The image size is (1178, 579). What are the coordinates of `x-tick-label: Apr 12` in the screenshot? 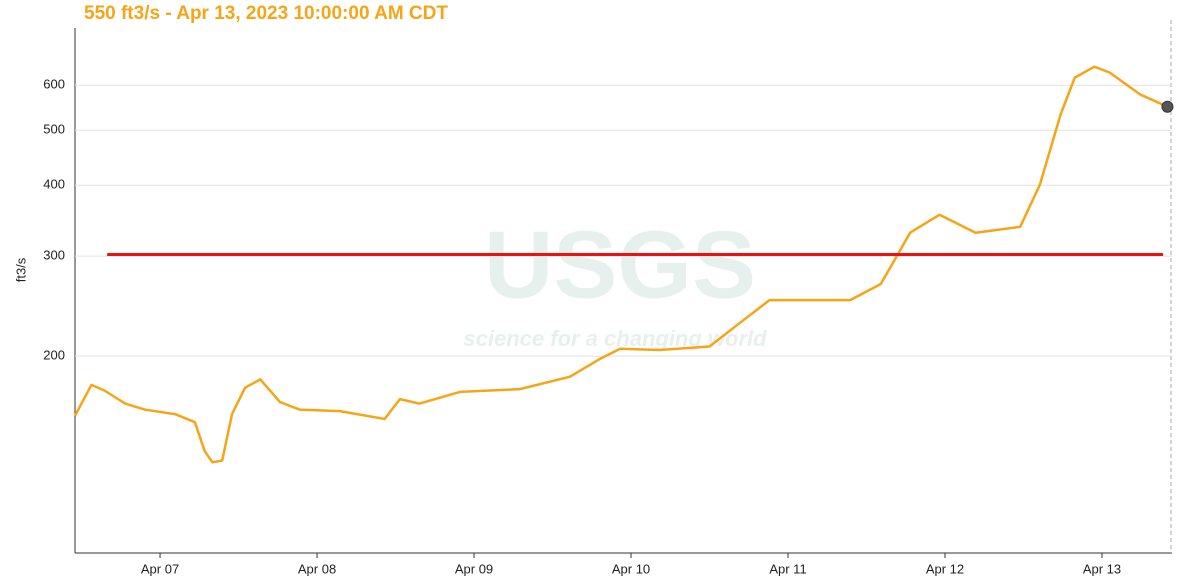 It's located at (945, 568).